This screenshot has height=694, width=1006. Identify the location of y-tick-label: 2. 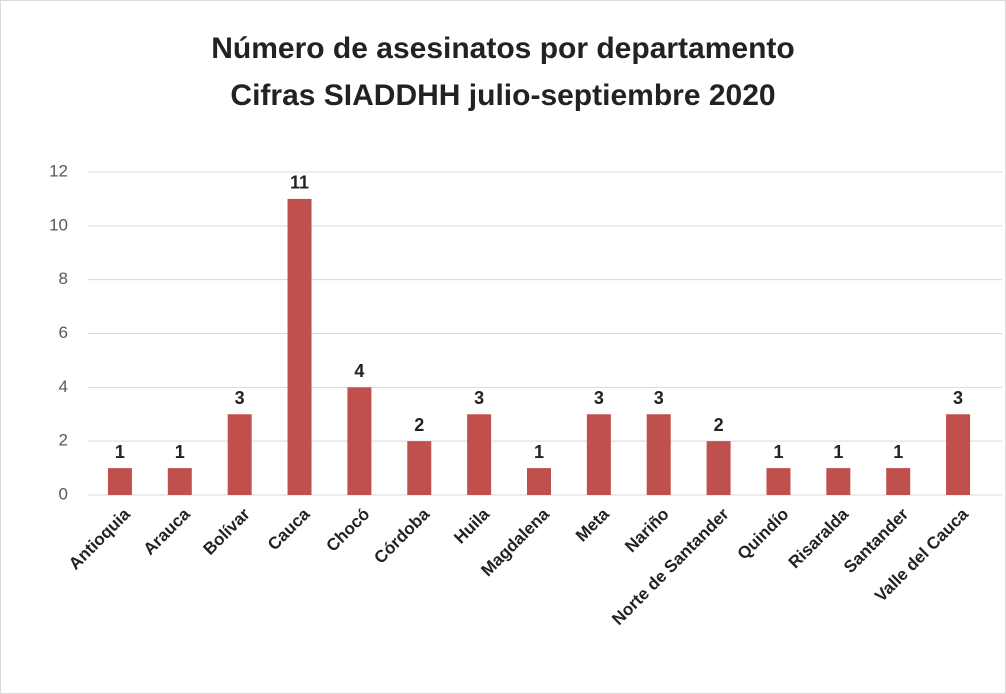
(63, 440).